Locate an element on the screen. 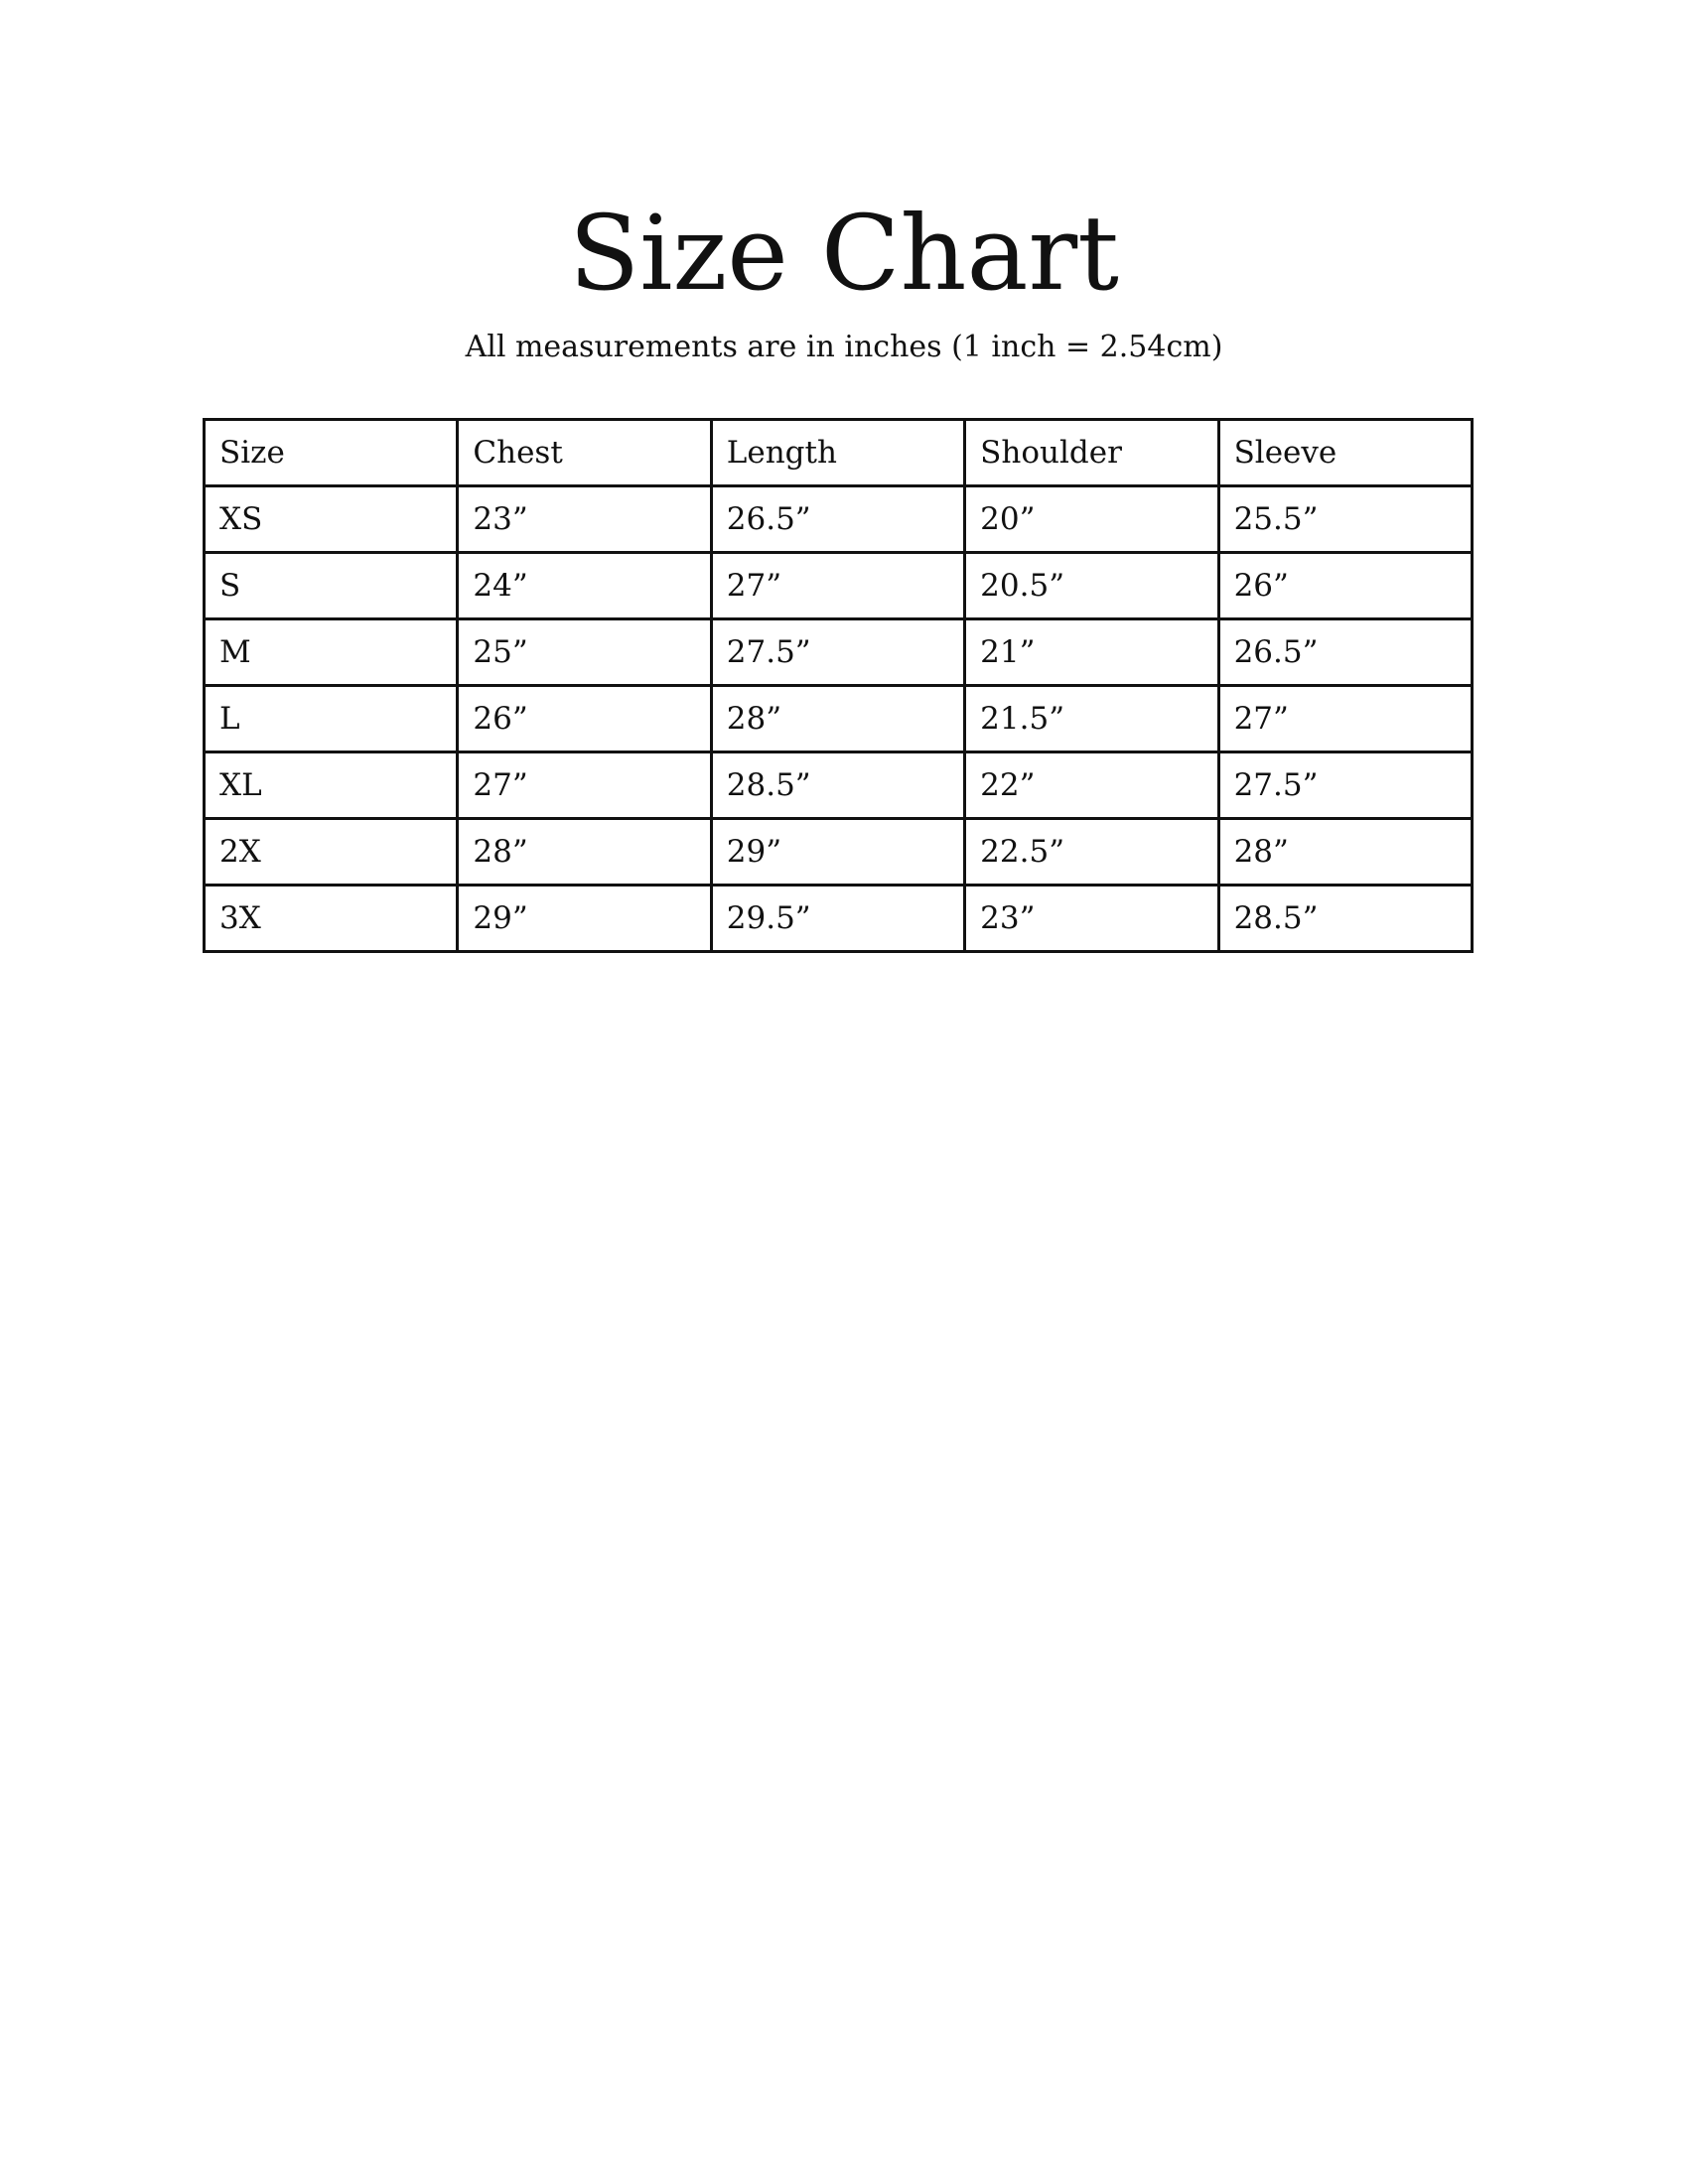  cell-shoulder: 21.5” is located at coordinates (1091, 718).